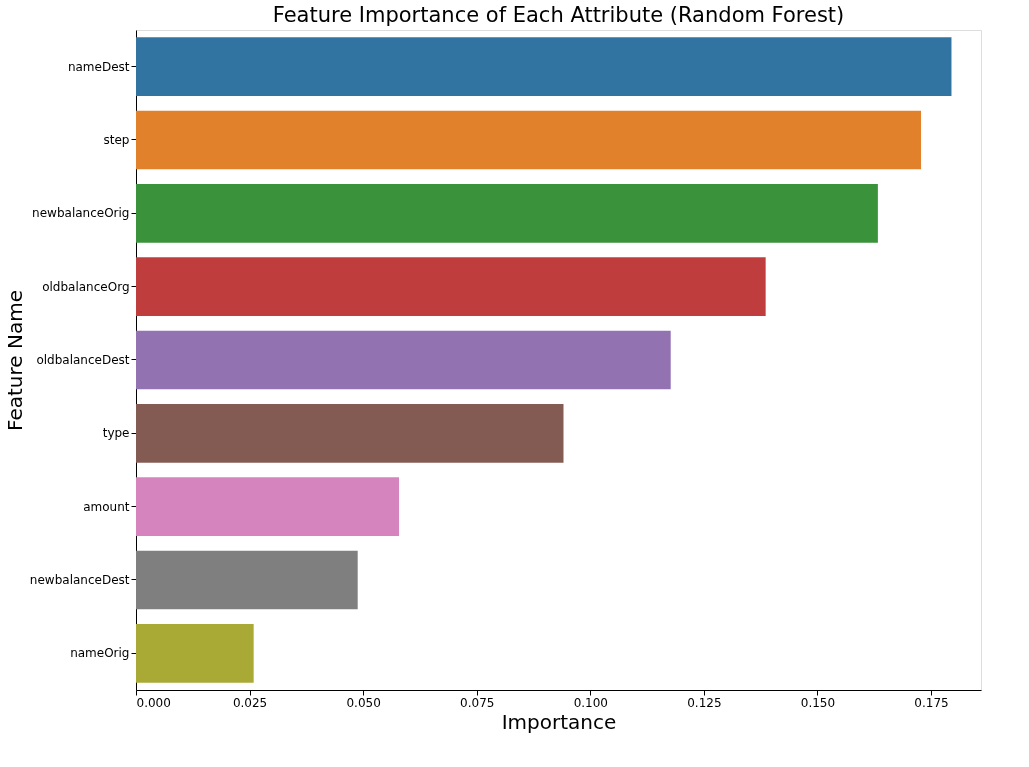  What do you see at coordinates (559, 721) in the screenshot?
I see `x-axis-title: Importance` at bounding box center [559, 721].